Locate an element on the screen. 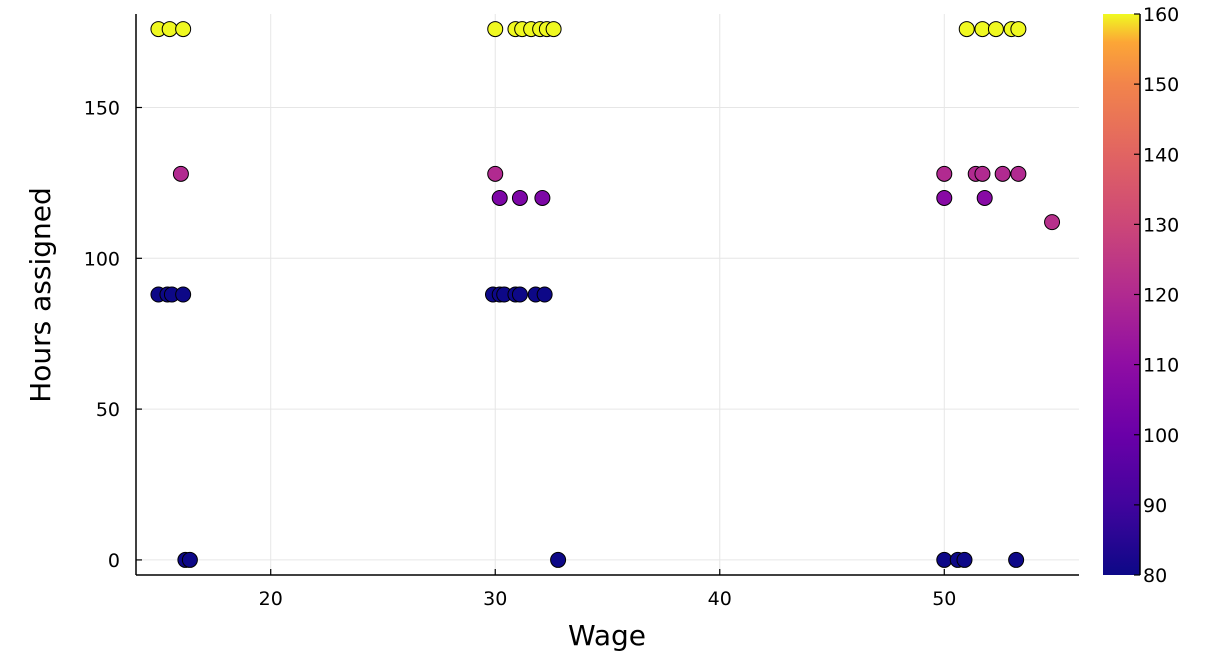 This screenshot has width=1208, height=662. colorbar-tick-label: 80 is located at coordinates (1155, 576).